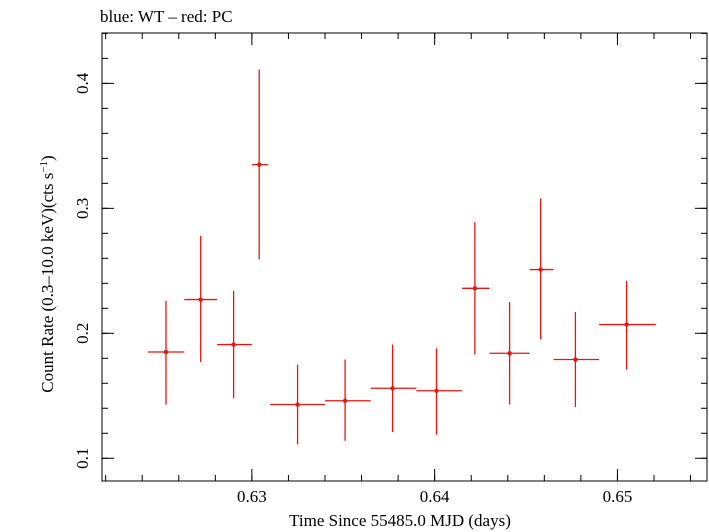 This screenshot has width=709, height=532. What do you see at coordinates (400, 520) in the screenshot?
I see `x-axis-label: Time Since 55485.0 MJD (days)` at bounding box center [400, 520].